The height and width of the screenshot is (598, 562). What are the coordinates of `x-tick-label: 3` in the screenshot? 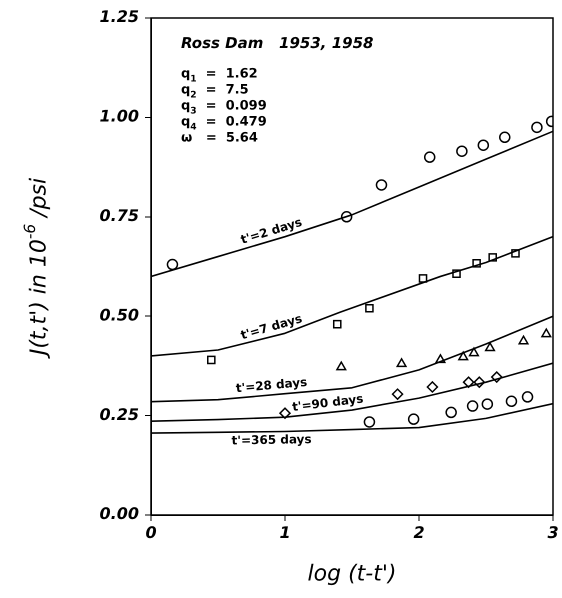 It's located at (553, 532).